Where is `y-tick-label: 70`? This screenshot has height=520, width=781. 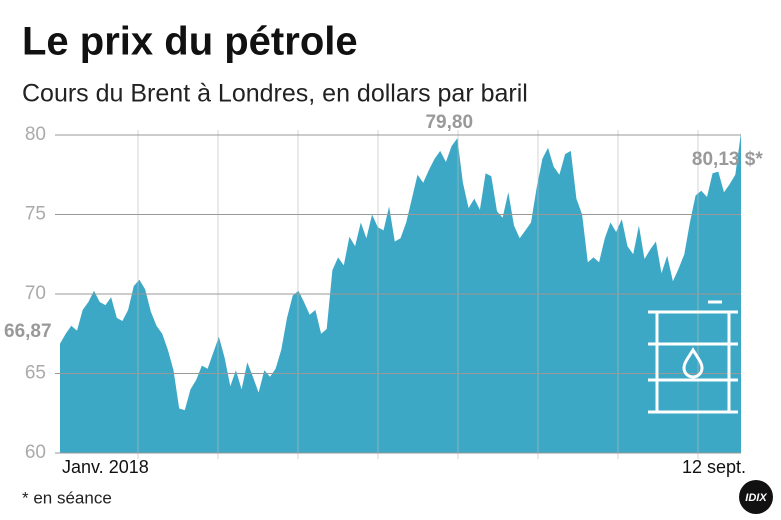
y-tick-label: 70 is located at coordinates (35, 293).